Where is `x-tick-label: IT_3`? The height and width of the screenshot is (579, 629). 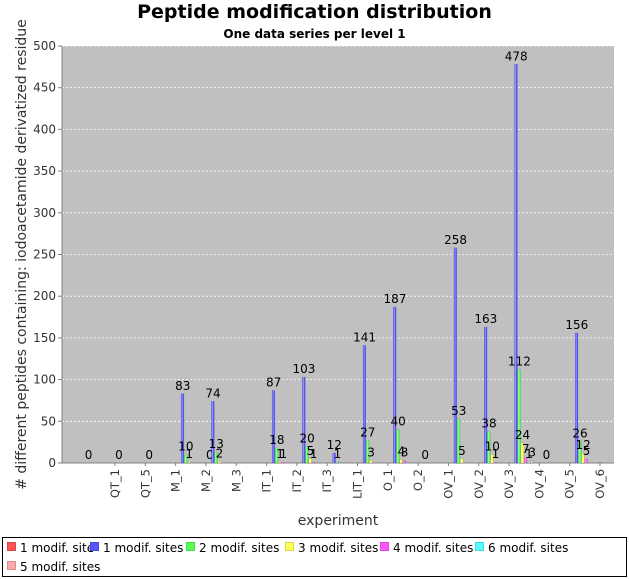
x-tick-label: IT_3 is located at coordinates (327, 480).